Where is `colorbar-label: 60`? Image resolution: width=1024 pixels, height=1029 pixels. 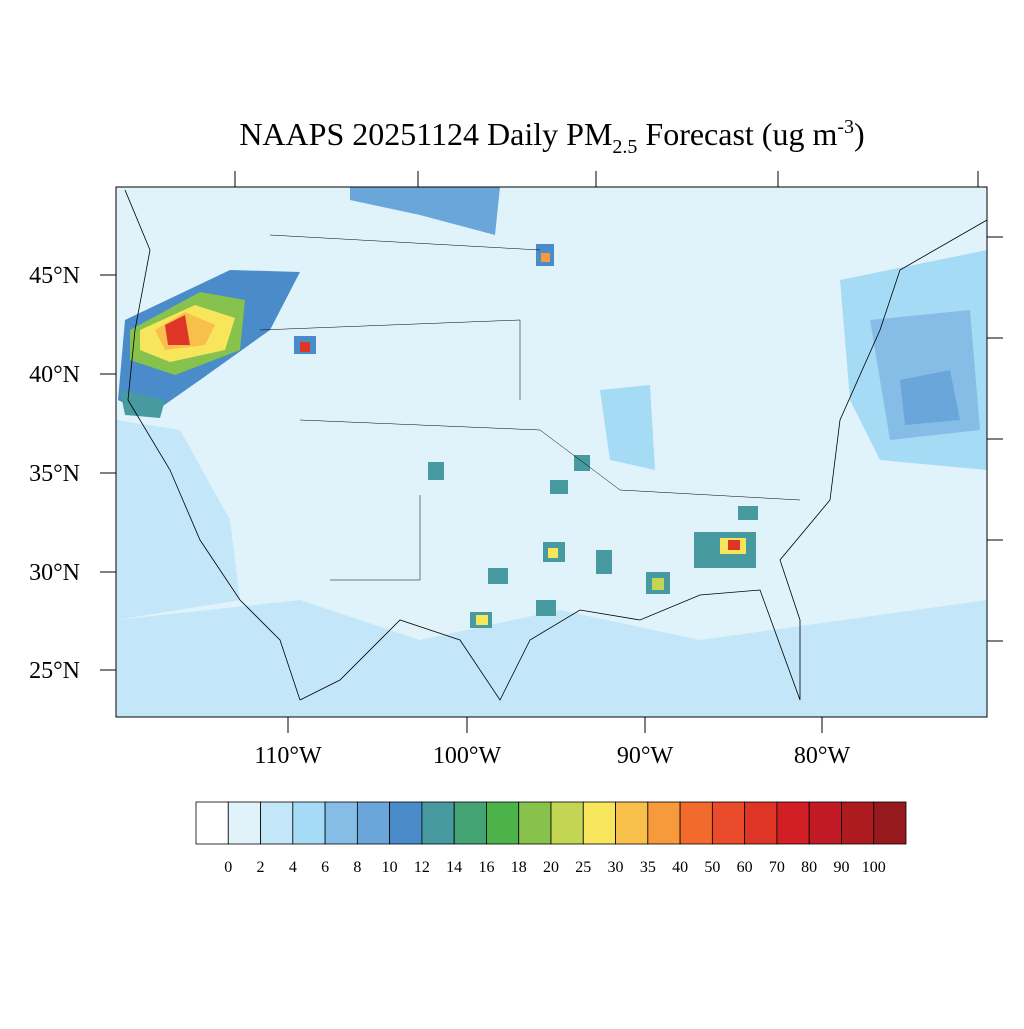 colorbar-label: 60 is located at coordinates (745, 867).